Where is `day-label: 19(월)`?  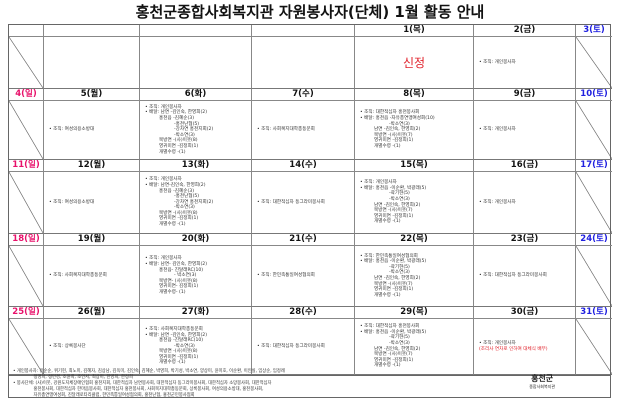
day-label: 19(월) is located at coordinates (92, 240).